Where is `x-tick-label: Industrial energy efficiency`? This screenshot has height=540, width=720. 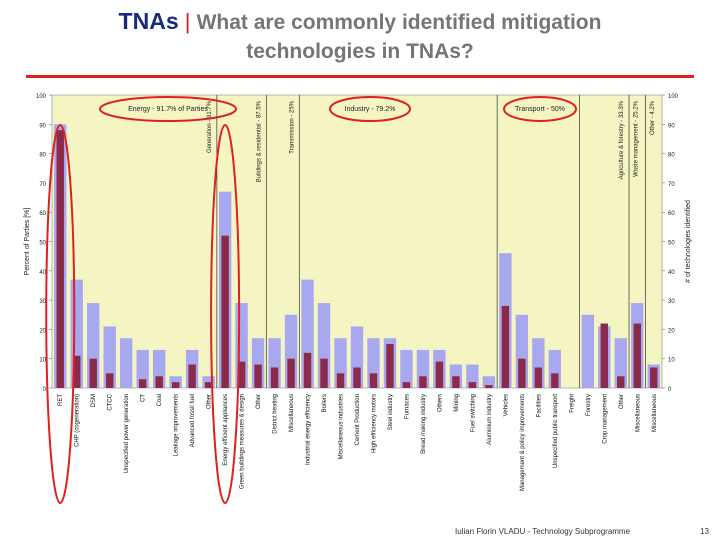 x-tick-label: Industrial energy efficiency is located at coordinates (309, 429).